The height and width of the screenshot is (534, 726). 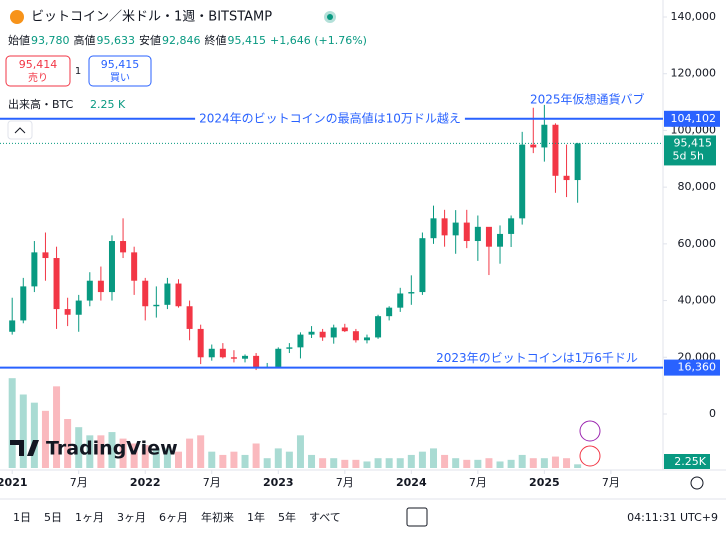 I want to click on y-tick-label: 40,000, so click(x=697, y=300).